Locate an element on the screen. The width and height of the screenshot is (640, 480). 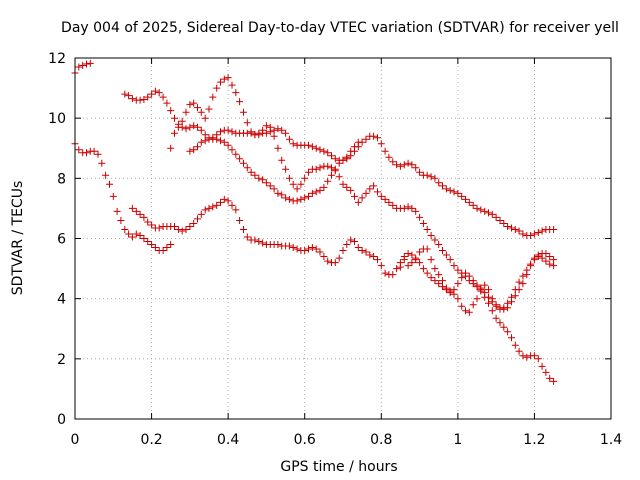
x-tick-label: 1 is located at coordinates (457, 440).